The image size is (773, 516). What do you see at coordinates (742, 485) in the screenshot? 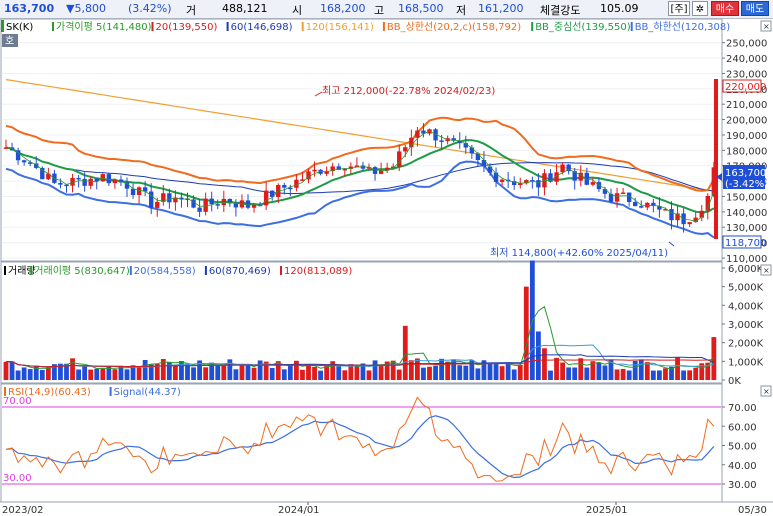
I see `rsi-tick-label: 30.00` at bounding box center [742, 485].